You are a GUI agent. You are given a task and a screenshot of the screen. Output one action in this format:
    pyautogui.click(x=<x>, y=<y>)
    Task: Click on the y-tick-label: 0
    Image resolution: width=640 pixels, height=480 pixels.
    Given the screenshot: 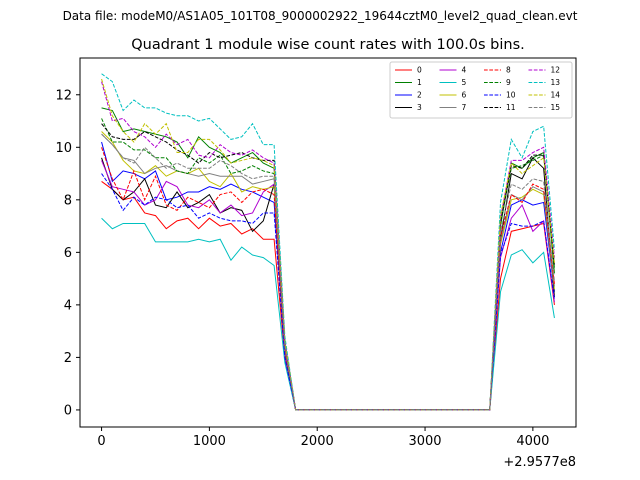 What is the action you would take?
    pyautogui.click(x=68, y=410)
    